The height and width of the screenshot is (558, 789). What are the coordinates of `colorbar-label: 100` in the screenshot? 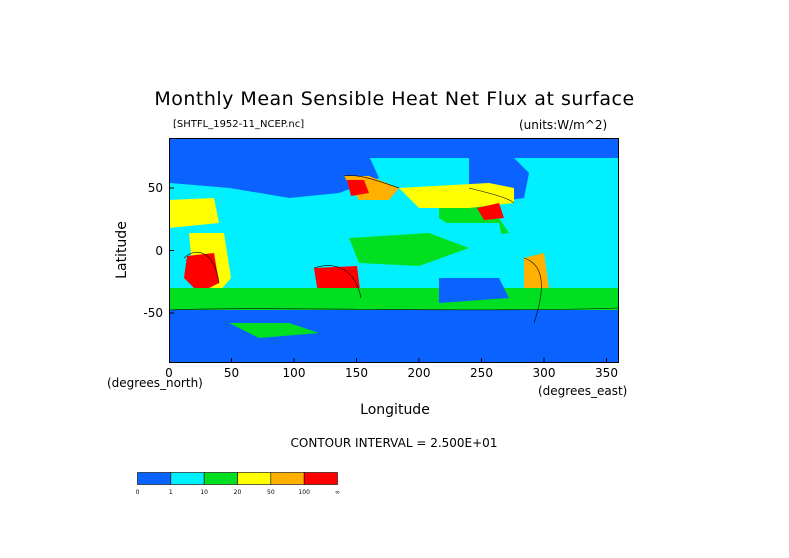 It's located at (304, 492).